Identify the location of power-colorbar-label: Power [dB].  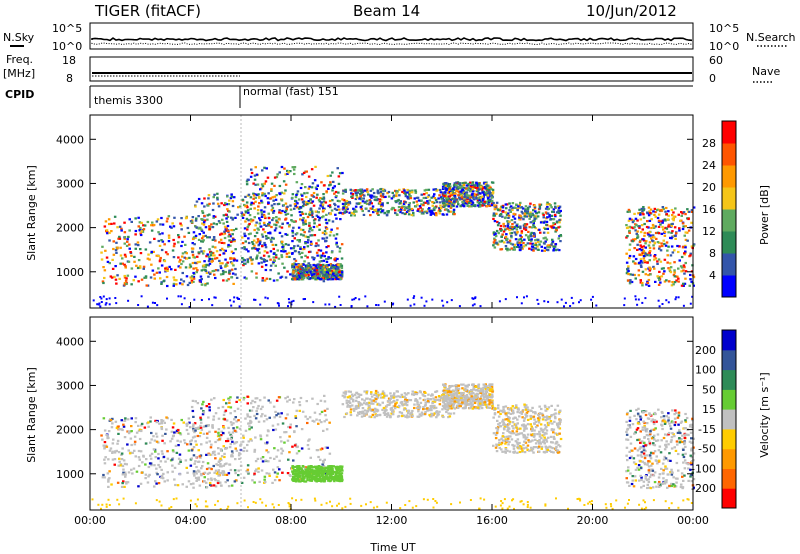
(764, 215).